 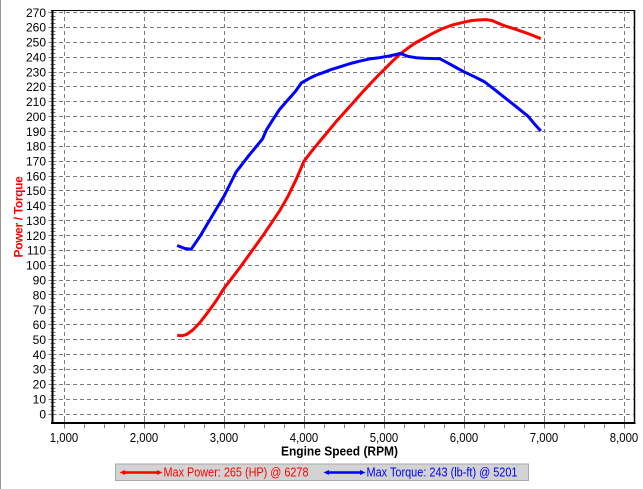 I want to click on svg-text: 240, so click(x=36, y=57).